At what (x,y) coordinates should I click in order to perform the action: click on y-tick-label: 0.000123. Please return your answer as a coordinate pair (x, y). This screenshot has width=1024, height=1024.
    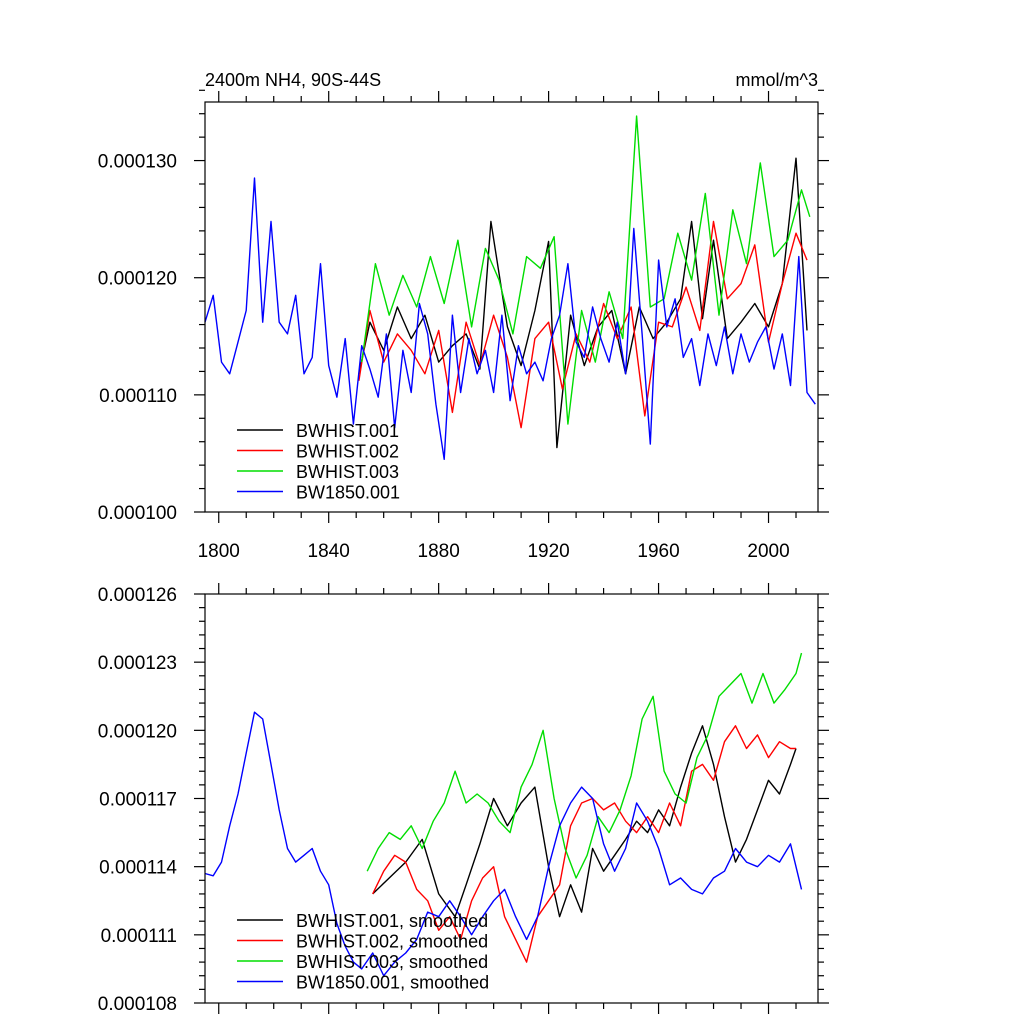
    Looking at the image, I should click on (137, 663).